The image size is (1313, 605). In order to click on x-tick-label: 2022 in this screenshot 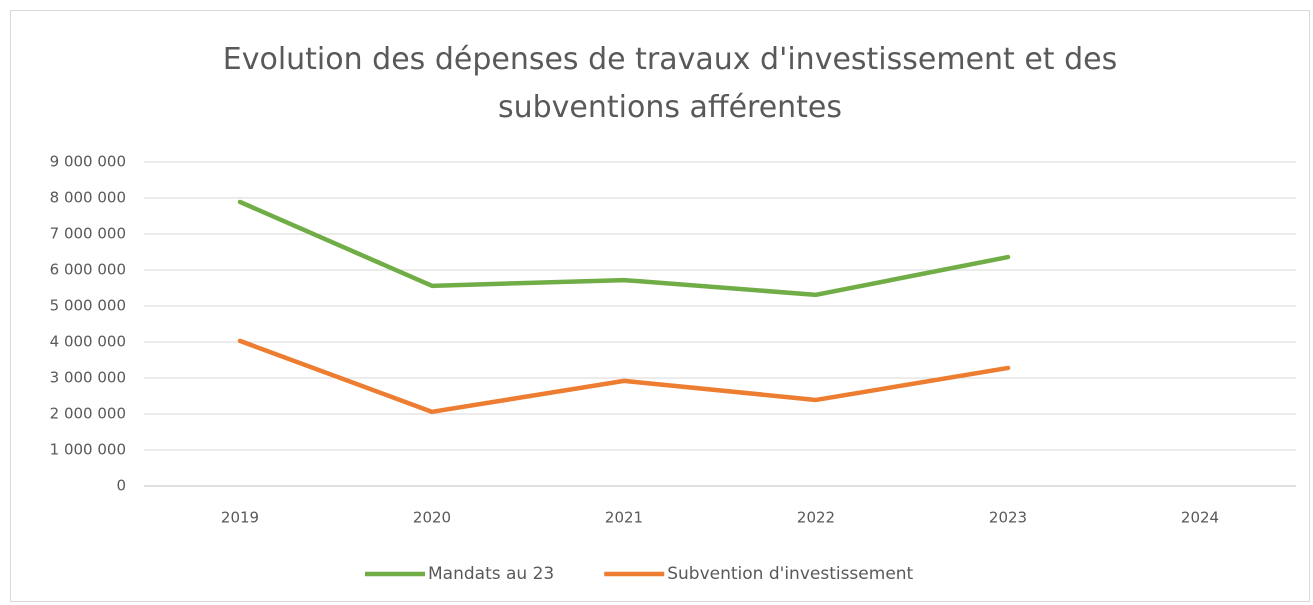, I will do `click(816, 518)`.